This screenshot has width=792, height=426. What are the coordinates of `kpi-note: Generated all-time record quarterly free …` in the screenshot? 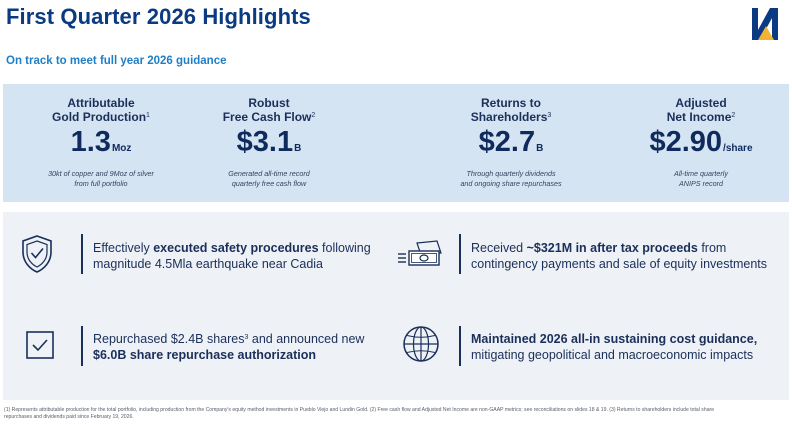 It's located at (269, 178).